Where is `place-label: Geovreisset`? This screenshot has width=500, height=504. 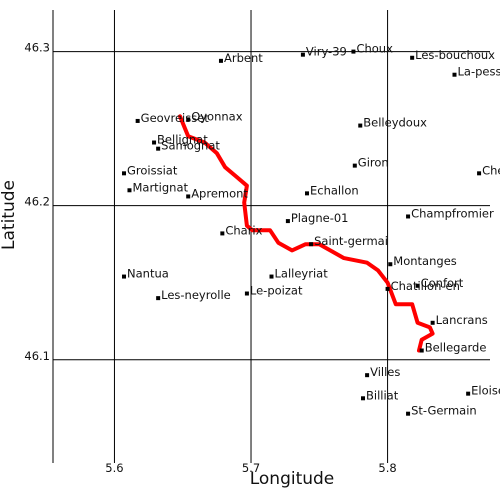 place-label: Geovreisset is located at coordinates (175, 118).